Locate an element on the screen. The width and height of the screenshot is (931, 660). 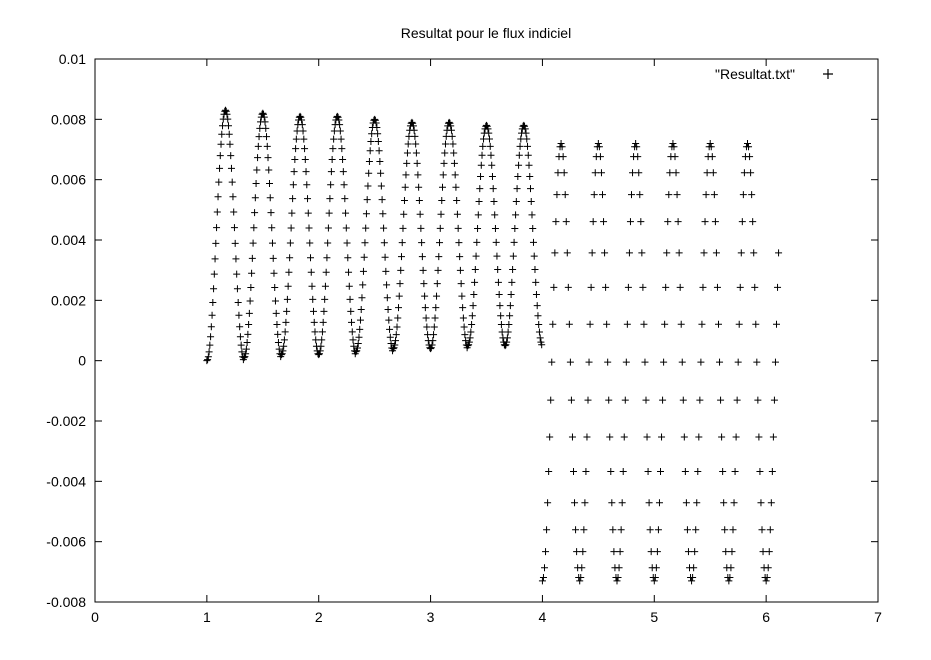
y-tick-label: 0.004 is located at coordinates (68, 240).